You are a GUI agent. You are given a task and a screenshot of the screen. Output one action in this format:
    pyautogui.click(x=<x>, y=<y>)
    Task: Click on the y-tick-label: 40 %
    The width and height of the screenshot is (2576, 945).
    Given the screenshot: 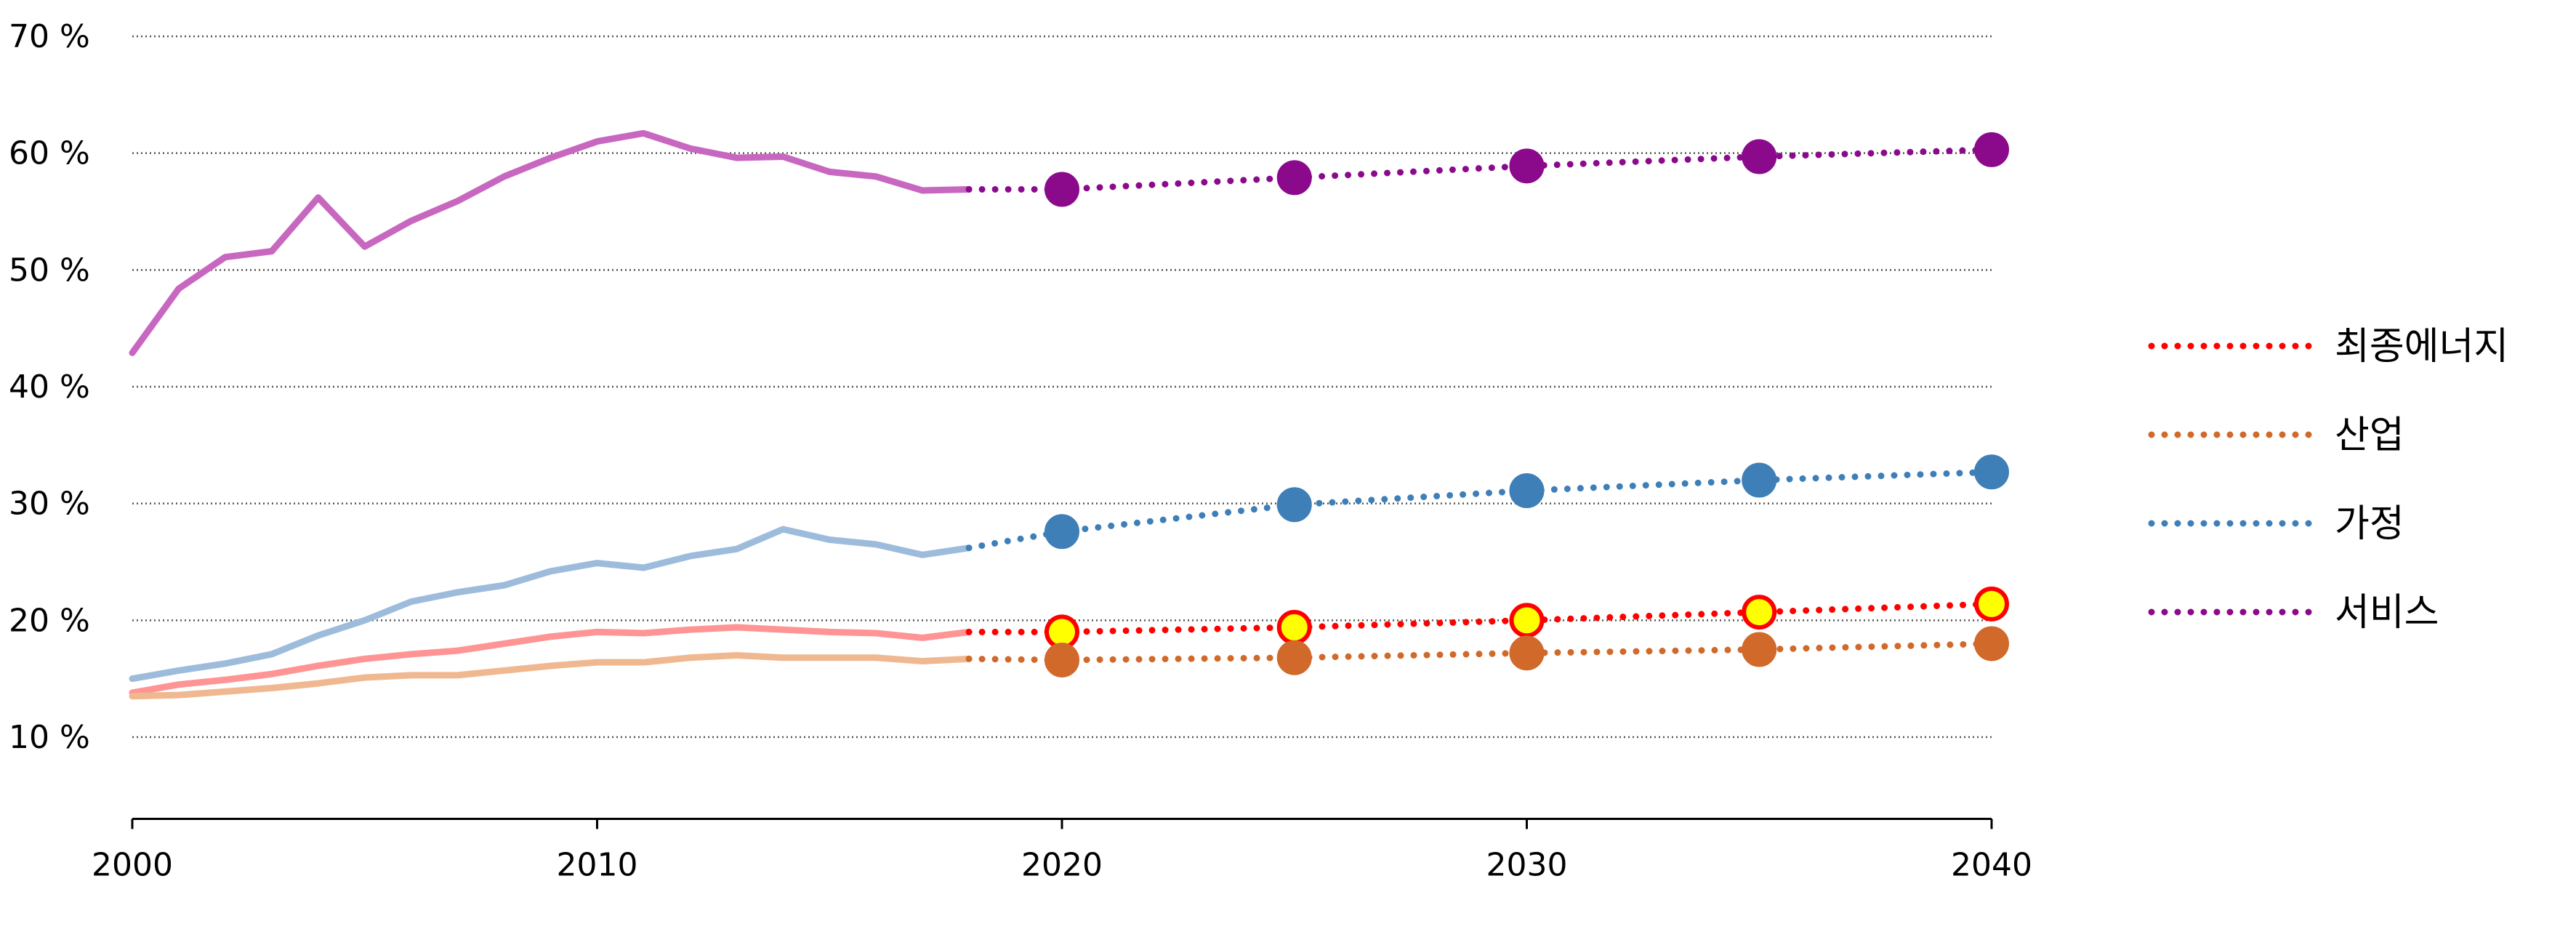 What is the action you would take?
    pyautogui.click(x=49, y=387)
    